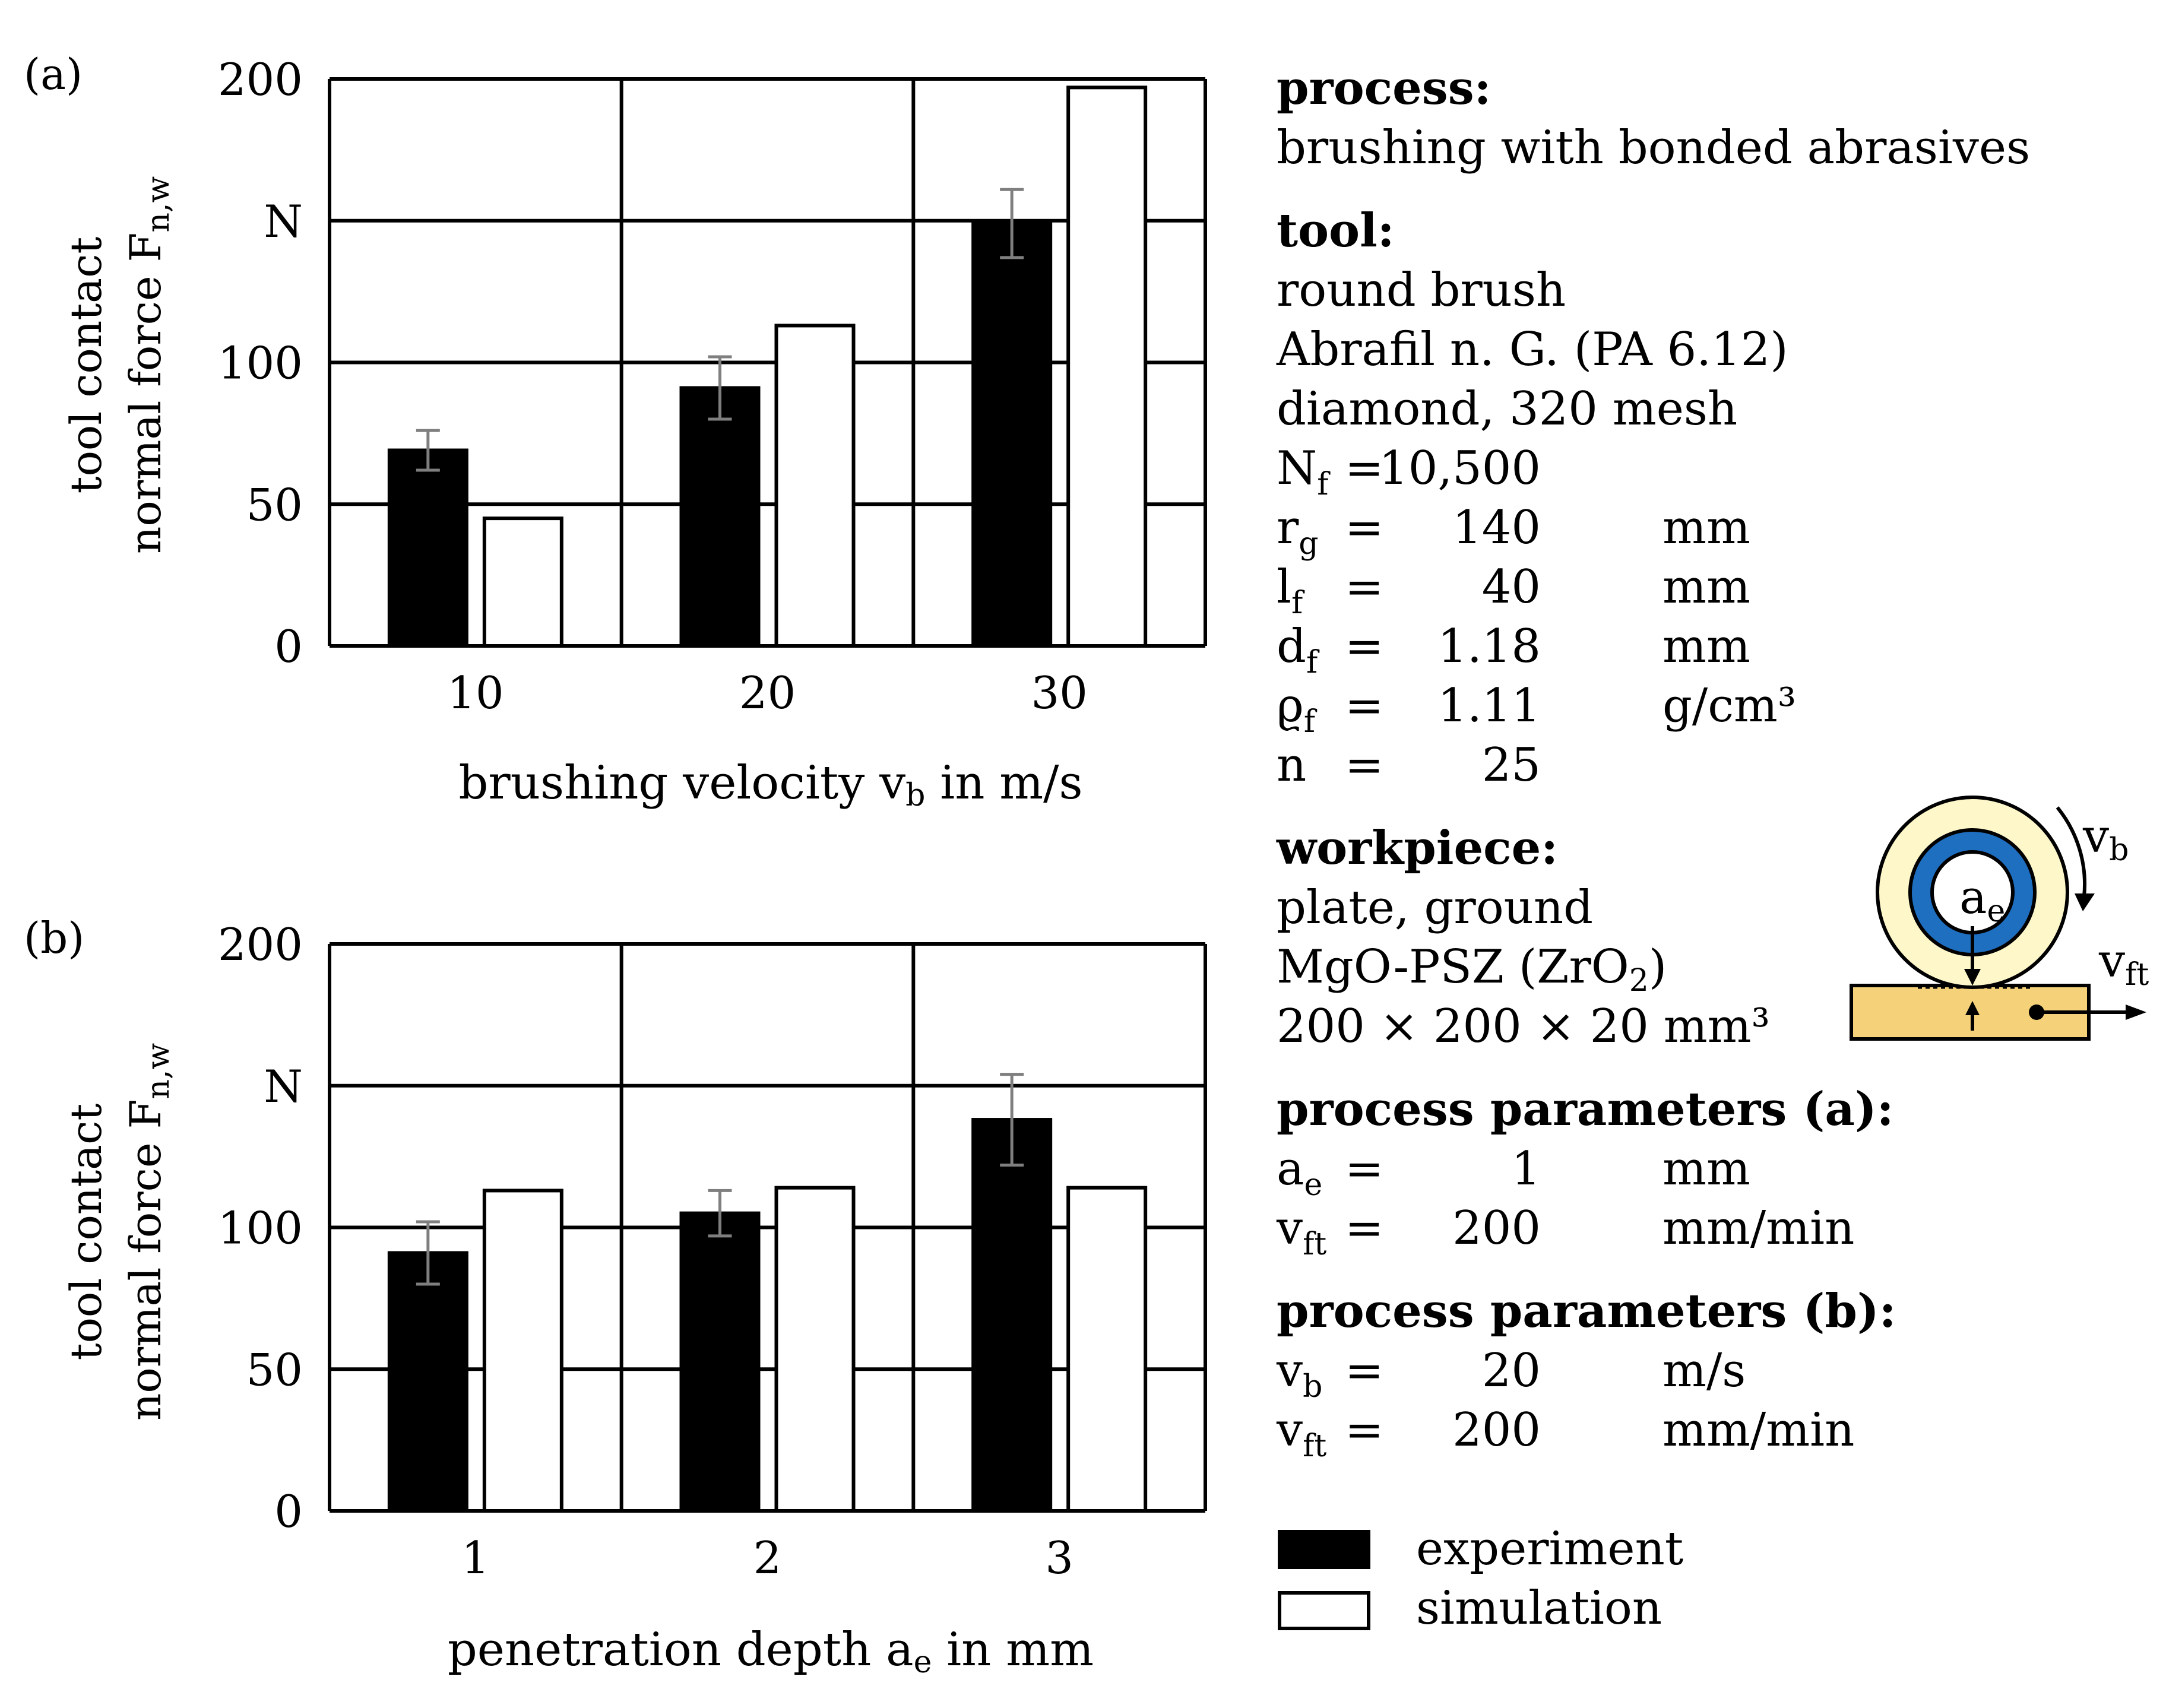 The height and width of the screenshot is (1708, 2166). I want to click on param-symbol: n, so click(1291, 766).